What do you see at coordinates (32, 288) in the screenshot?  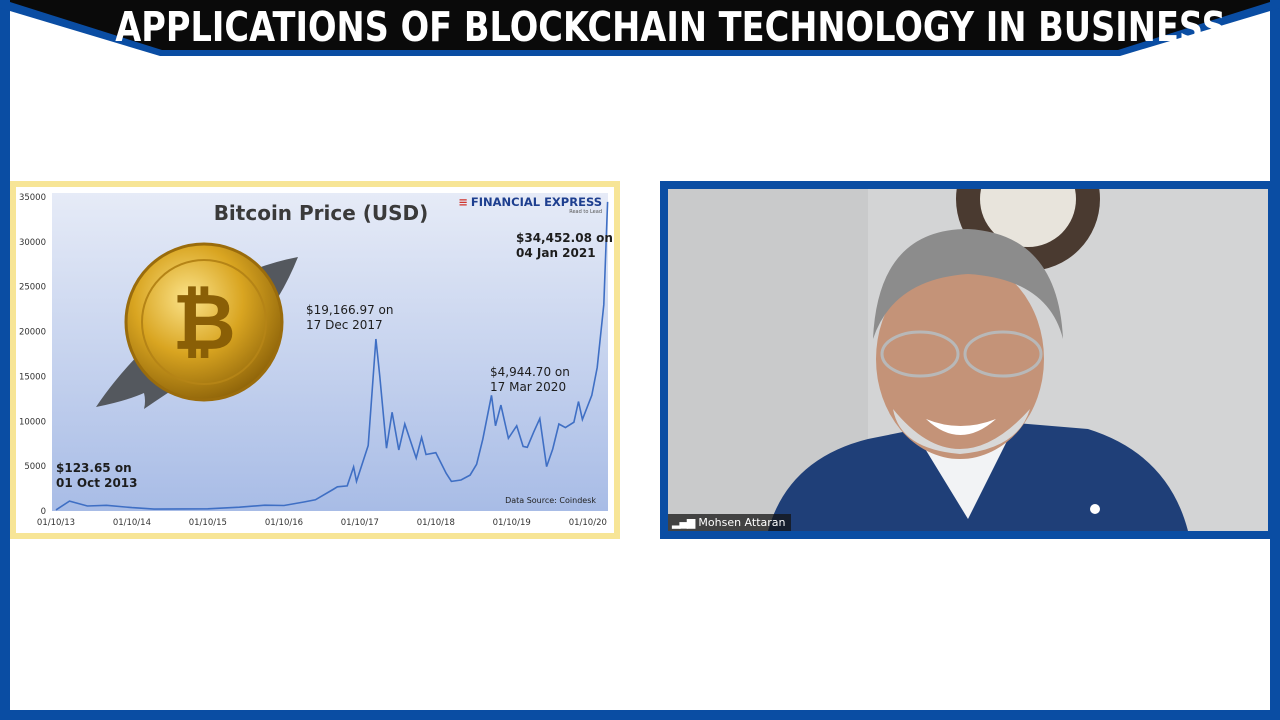 I see `y-tick-label: 25000` at bounding box center [32, 288].